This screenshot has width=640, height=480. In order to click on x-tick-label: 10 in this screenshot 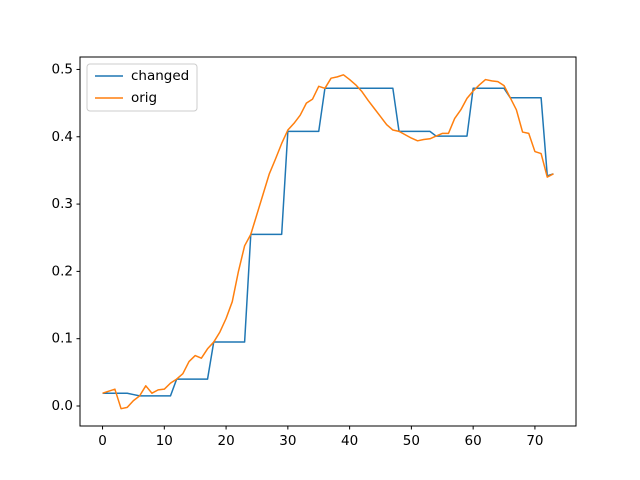, I will do `click(164, 441)`.